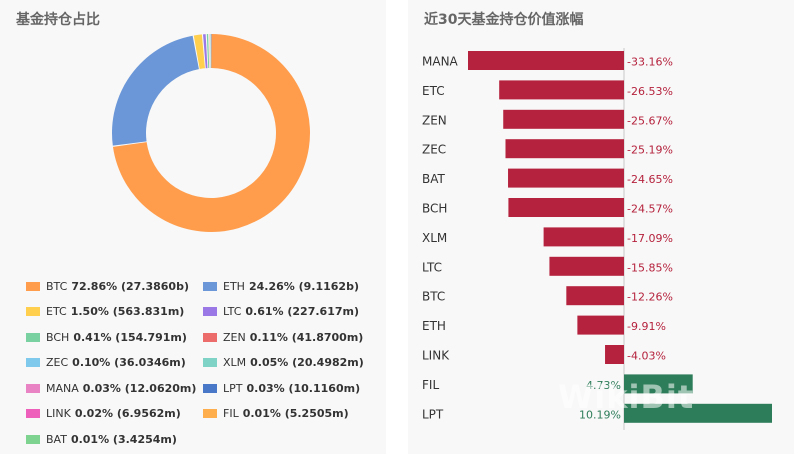 The width and height of the screenshot is (794, 455). What do you see at coordinates (614, 354) in the screenshot?
I see `bar-link` at bounding box center [614, 354].